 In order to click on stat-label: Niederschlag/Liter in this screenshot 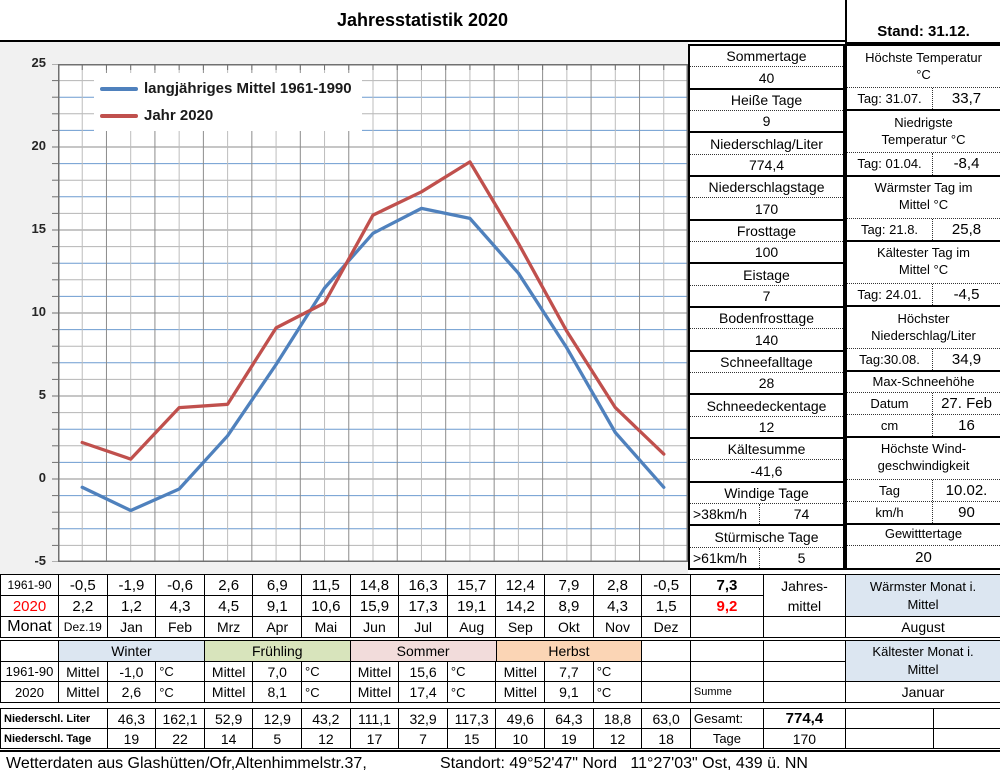, I will do `click(766, 144)`.